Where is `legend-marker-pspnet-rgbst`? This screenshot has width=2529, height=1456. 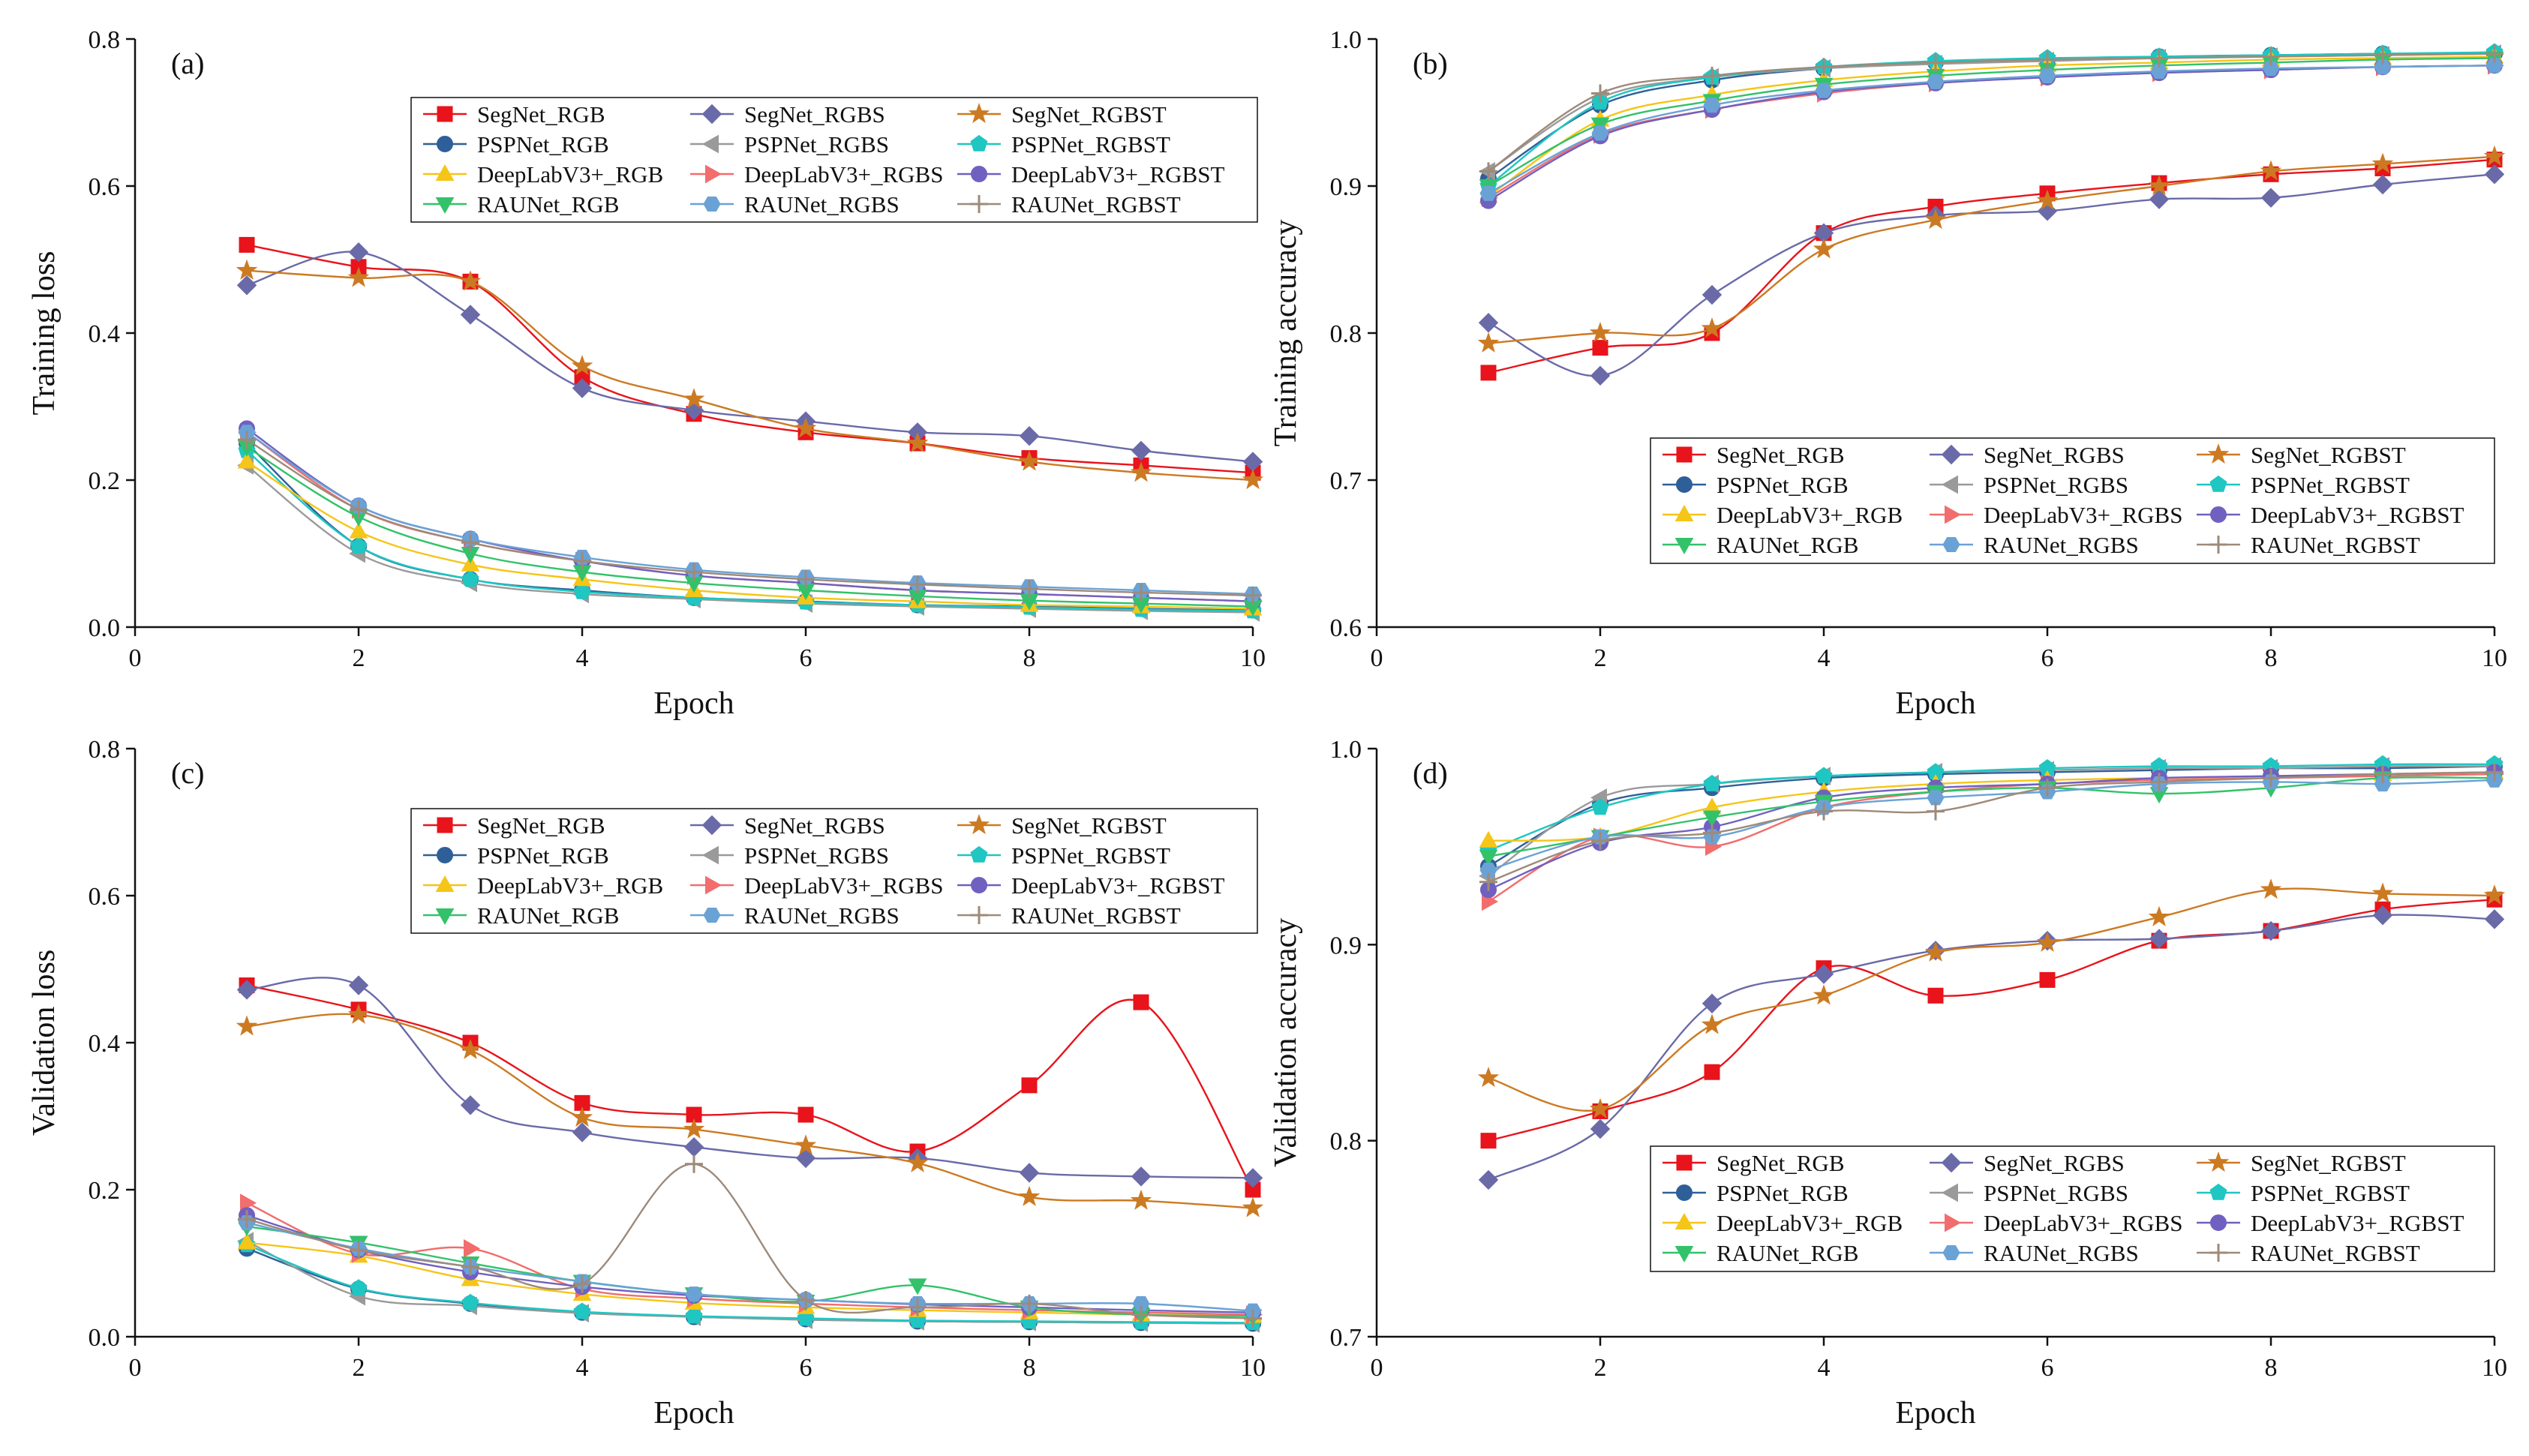 legend-marker-pspnet-rgbst is located at coordinates (979, 854).